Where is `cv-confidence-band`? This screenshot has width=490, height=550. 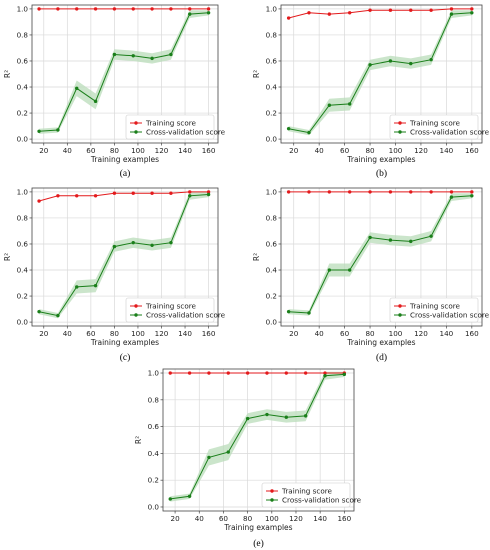 cv-confidence-band is located at coordinates (380, 73).